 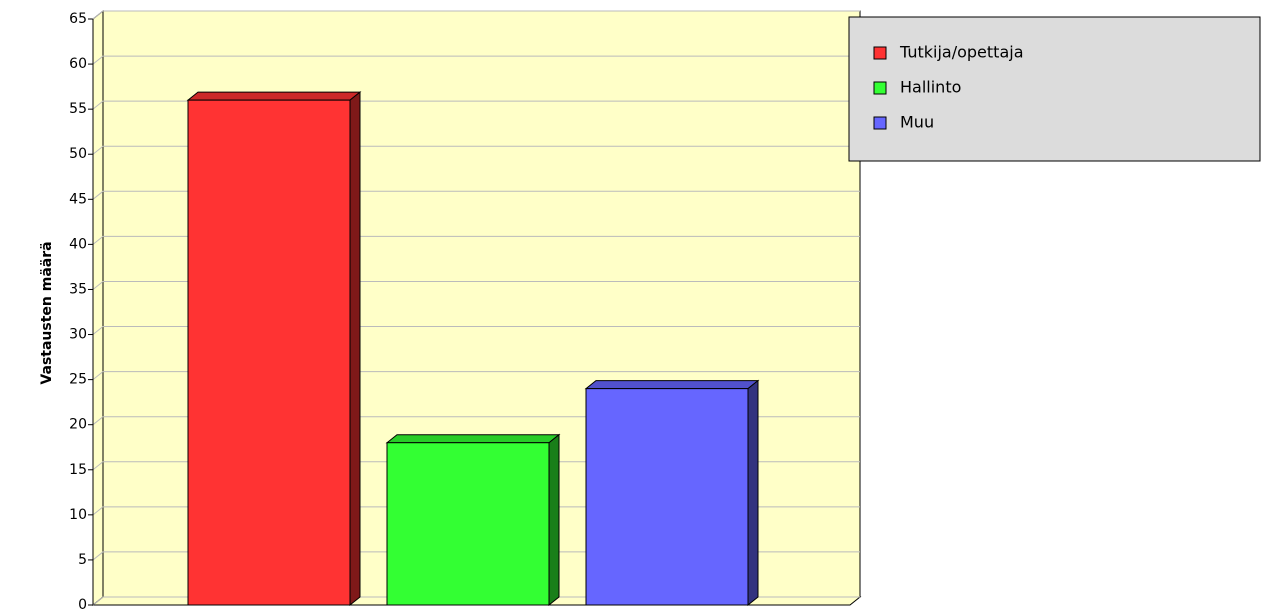 I want to click on y-tick-label: 35, so click(x=78, y=289).